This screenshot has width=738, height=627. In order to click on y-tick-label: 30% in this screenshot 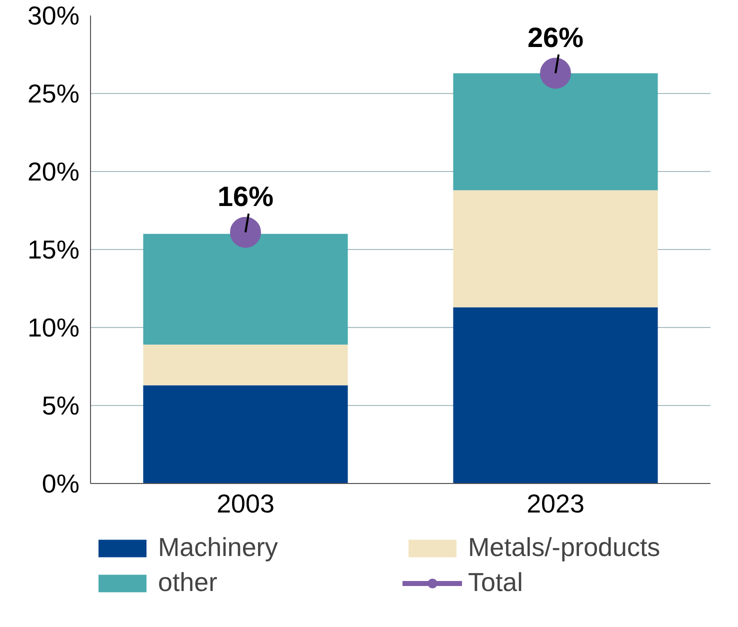, I will do `click(53, 15)`.